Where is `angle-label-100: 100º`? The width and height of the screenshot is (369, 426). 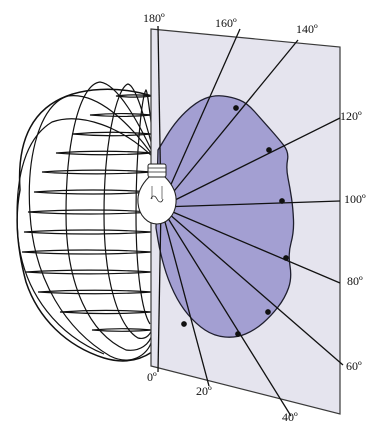
angle-label-100: 100º is located at coordinates (355, 199).